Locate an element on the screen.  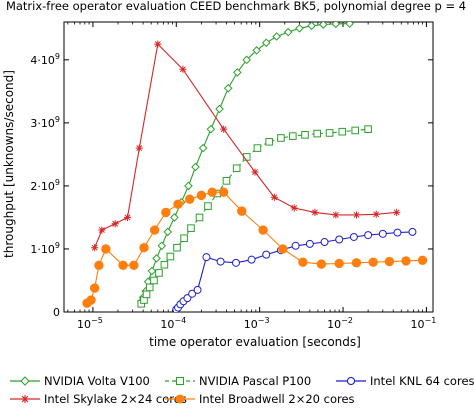
legend-label-pascal: NVIDIA Pascal P100 is located at coordinates (255, 381).